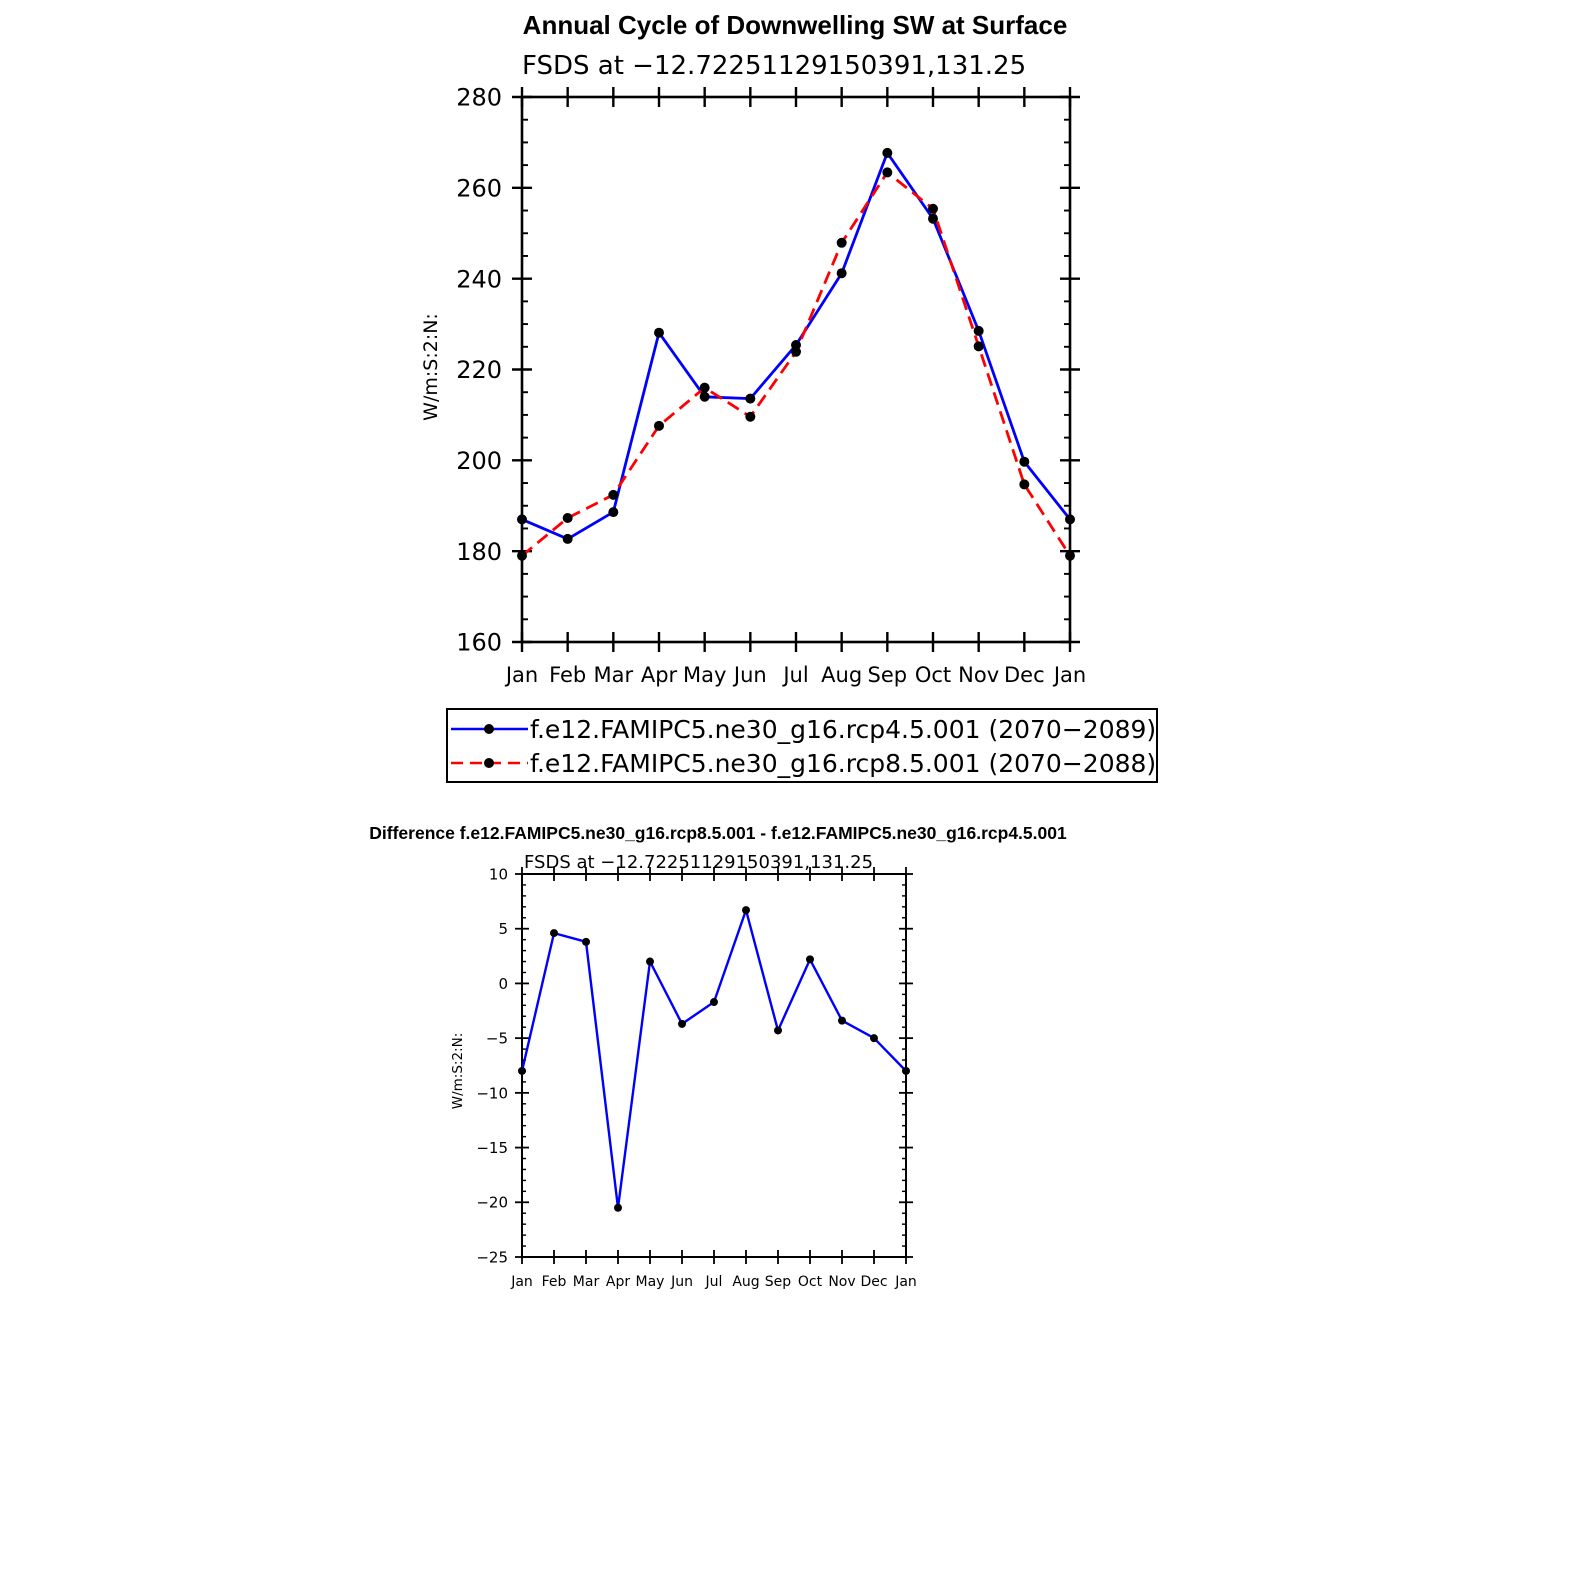 The height and width of the screenshot is (1574, 1574). I want to click on y-tick-label: 220, so click(479, 370).